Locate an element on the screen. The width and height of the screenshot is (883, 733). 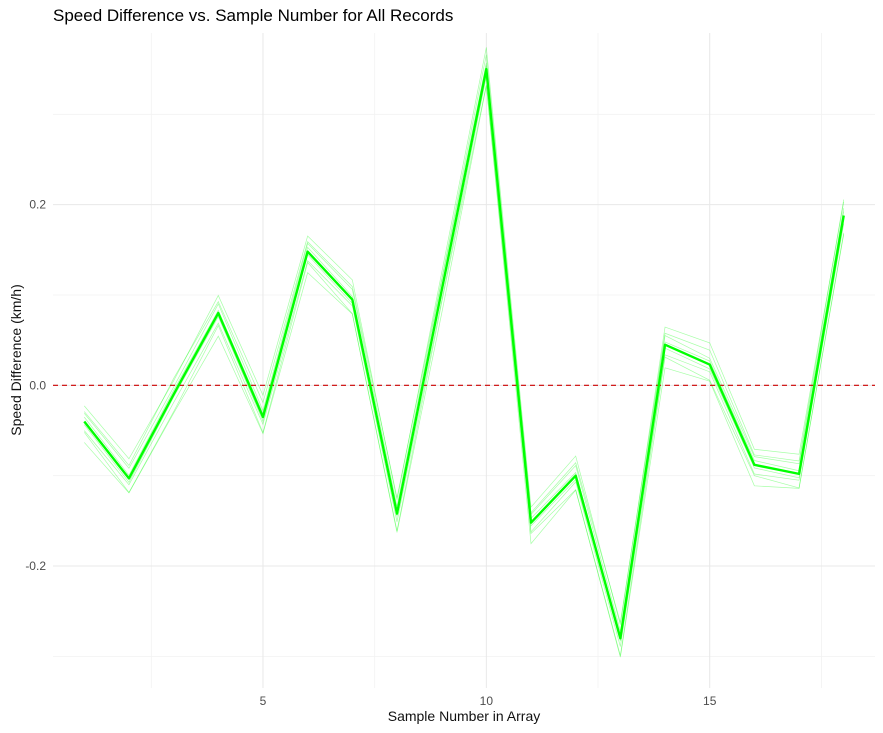
x-tick-label: 10 is located at coordinates (487, 701).